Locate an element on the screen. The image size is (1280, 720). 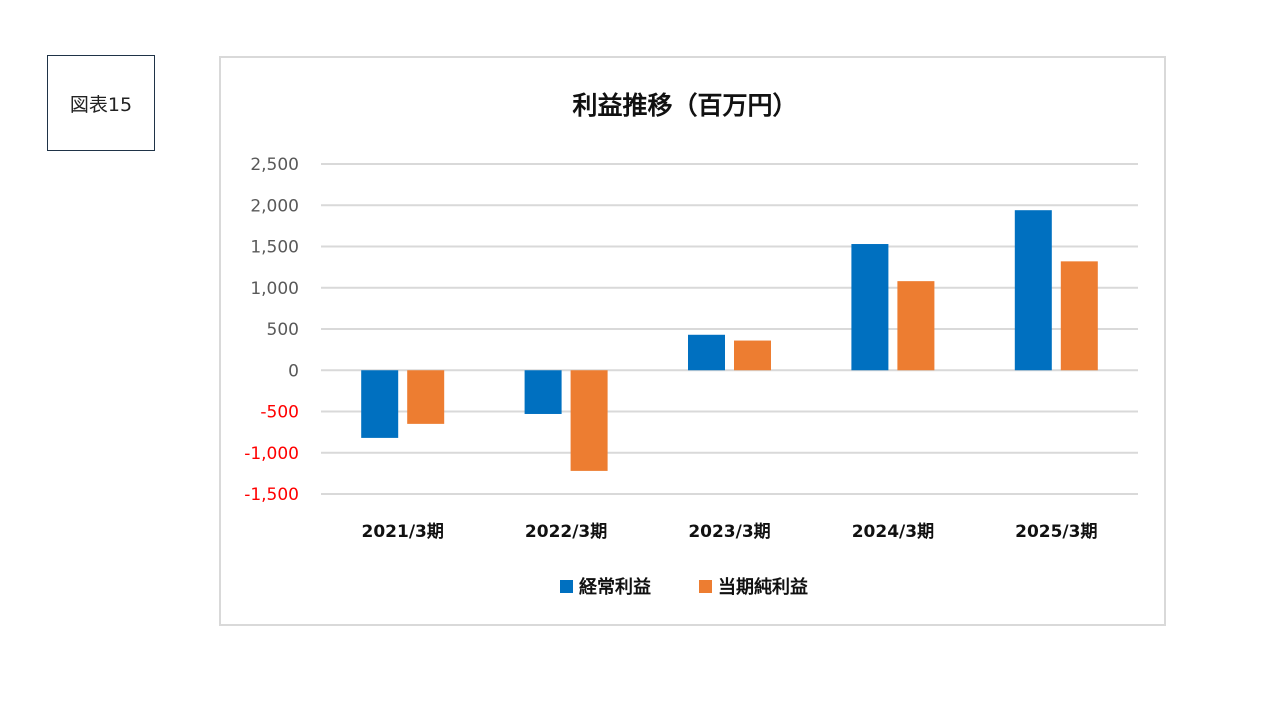
x-tick-label: 2024/3期 is located at coordinates (893, 532).